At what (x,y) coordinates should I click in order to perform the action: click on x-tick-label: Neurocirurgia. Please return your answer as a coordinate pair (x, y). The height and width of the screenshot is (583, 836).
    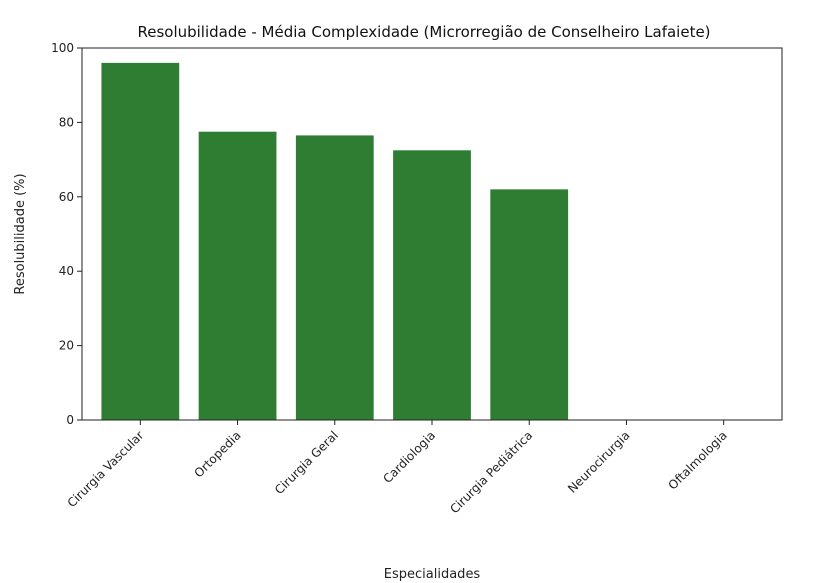
    Looking at the image, I should click on (599, 462).